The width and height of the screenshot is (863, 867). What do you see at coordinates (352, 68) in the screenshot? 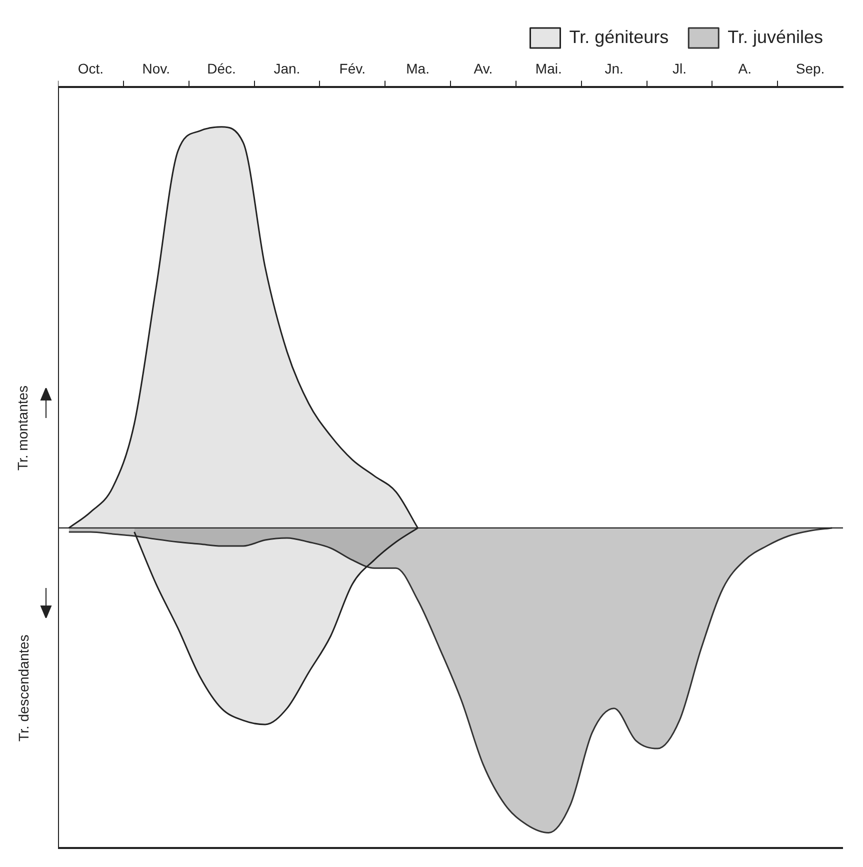
I see `x-tick-label: Fév.` at bounding box center [352, 68].